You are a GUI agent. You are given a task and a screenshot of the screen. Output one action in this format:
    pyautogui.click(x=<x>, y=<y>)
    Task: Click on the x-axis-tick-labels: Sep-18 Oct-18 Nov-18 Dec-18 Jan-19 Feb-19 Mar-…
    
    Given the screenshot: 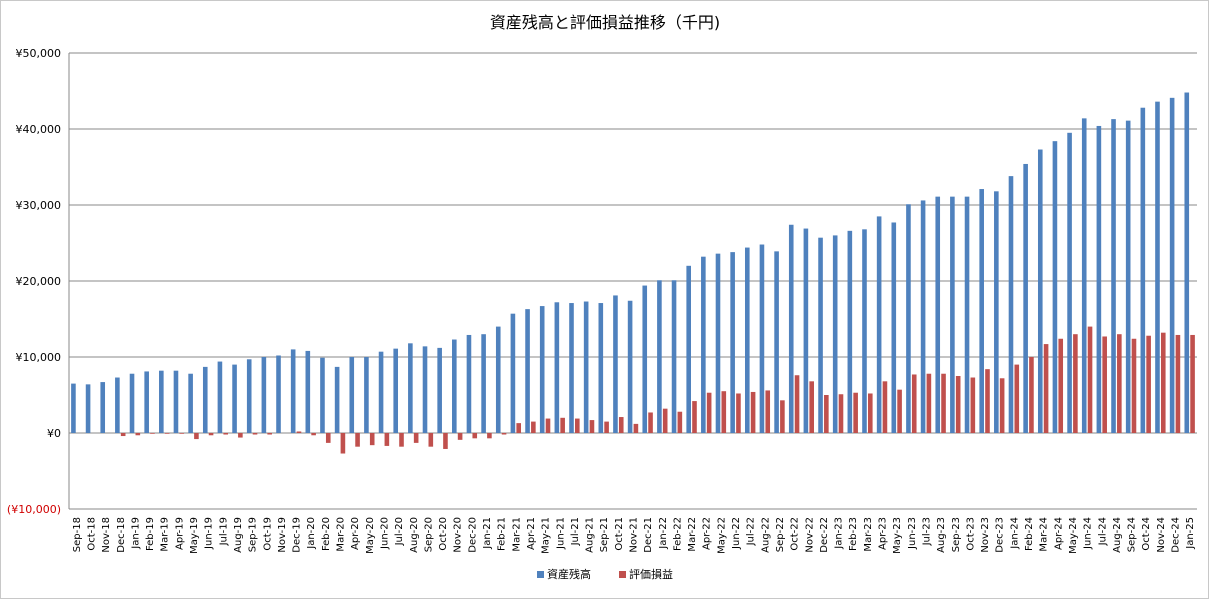 What is the action you would take?
    pyautogui.click(x=634, y=535)
    